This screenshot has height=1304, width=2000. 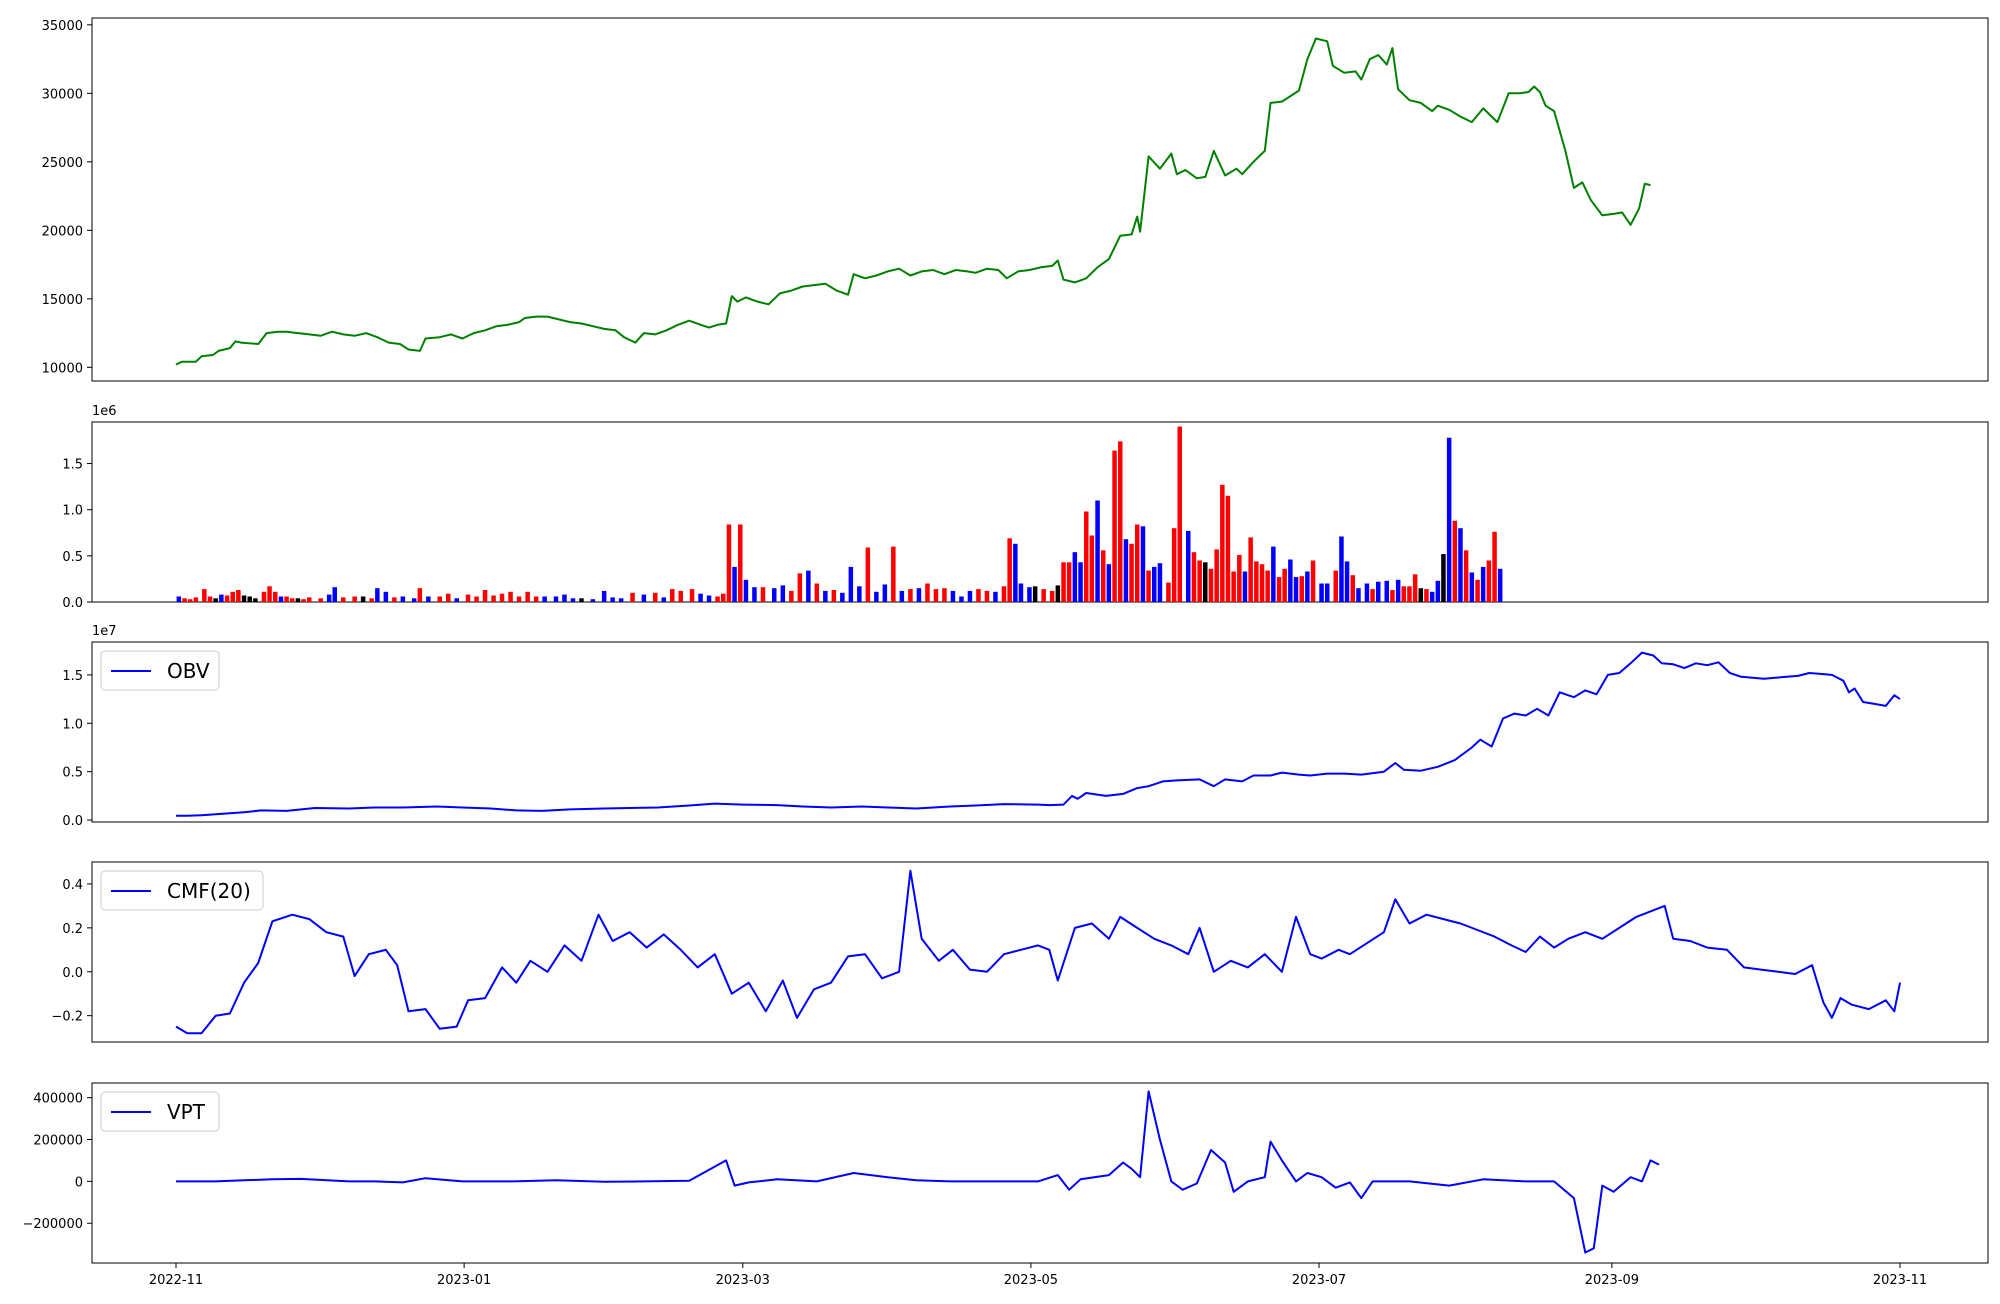 What do you see at coordinates (72, 676) in the screenshot?
I see `y-tick-label: 1.5` at bounding box center [72, 676].